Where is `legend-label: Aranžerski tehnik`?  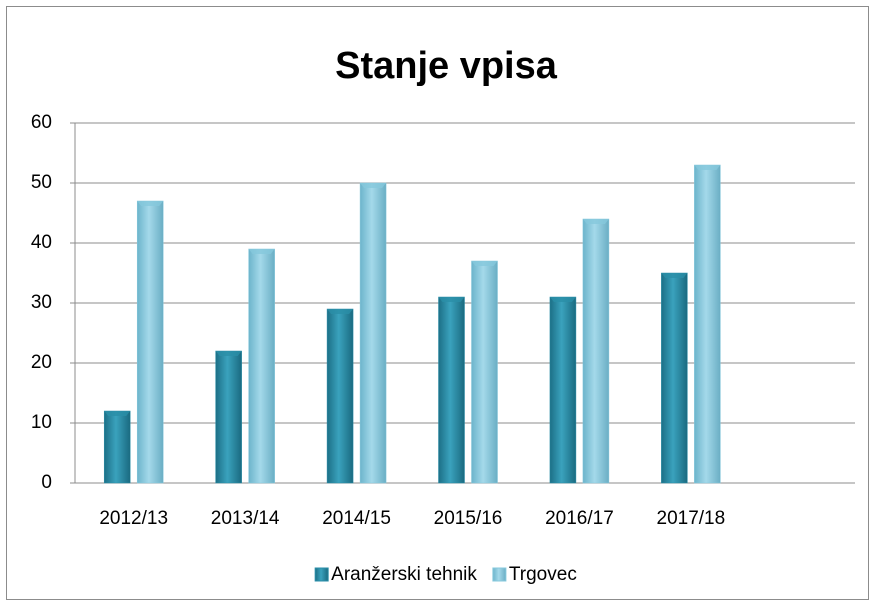
legend-label: Aranžerski tehnik is located at coordinates (404, 574).